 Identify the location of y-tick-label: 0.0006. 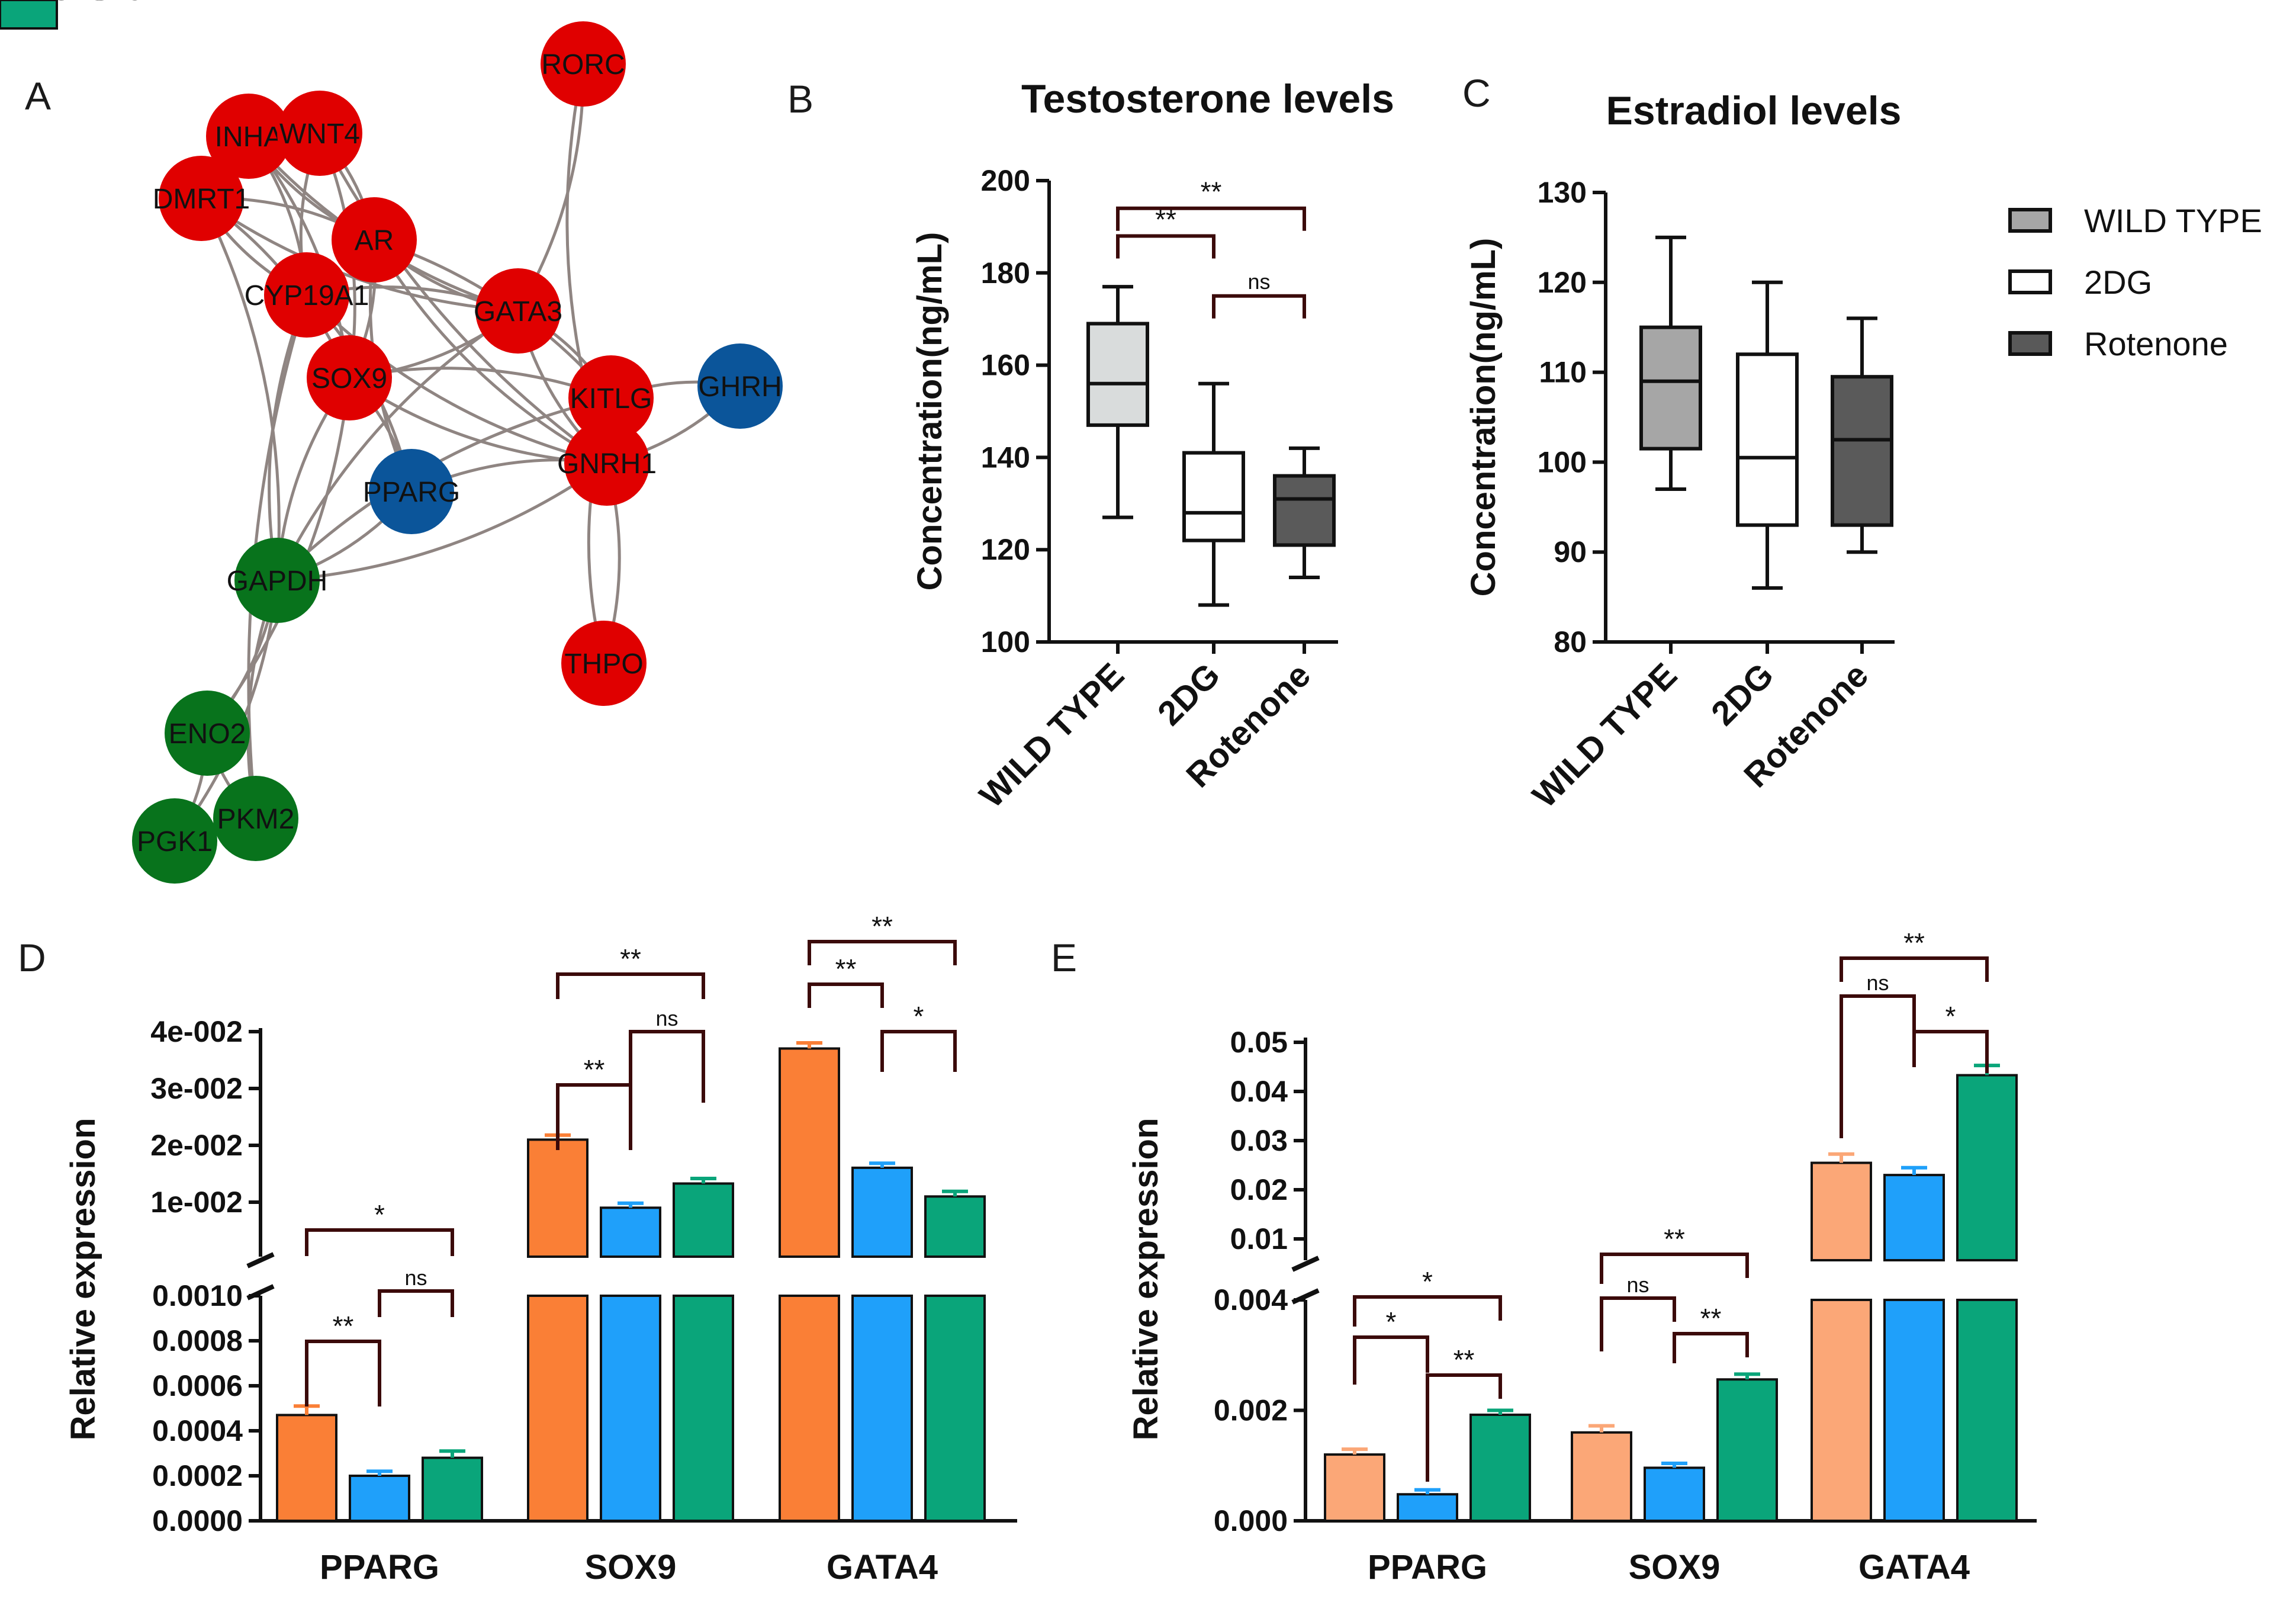
(197, 1385).